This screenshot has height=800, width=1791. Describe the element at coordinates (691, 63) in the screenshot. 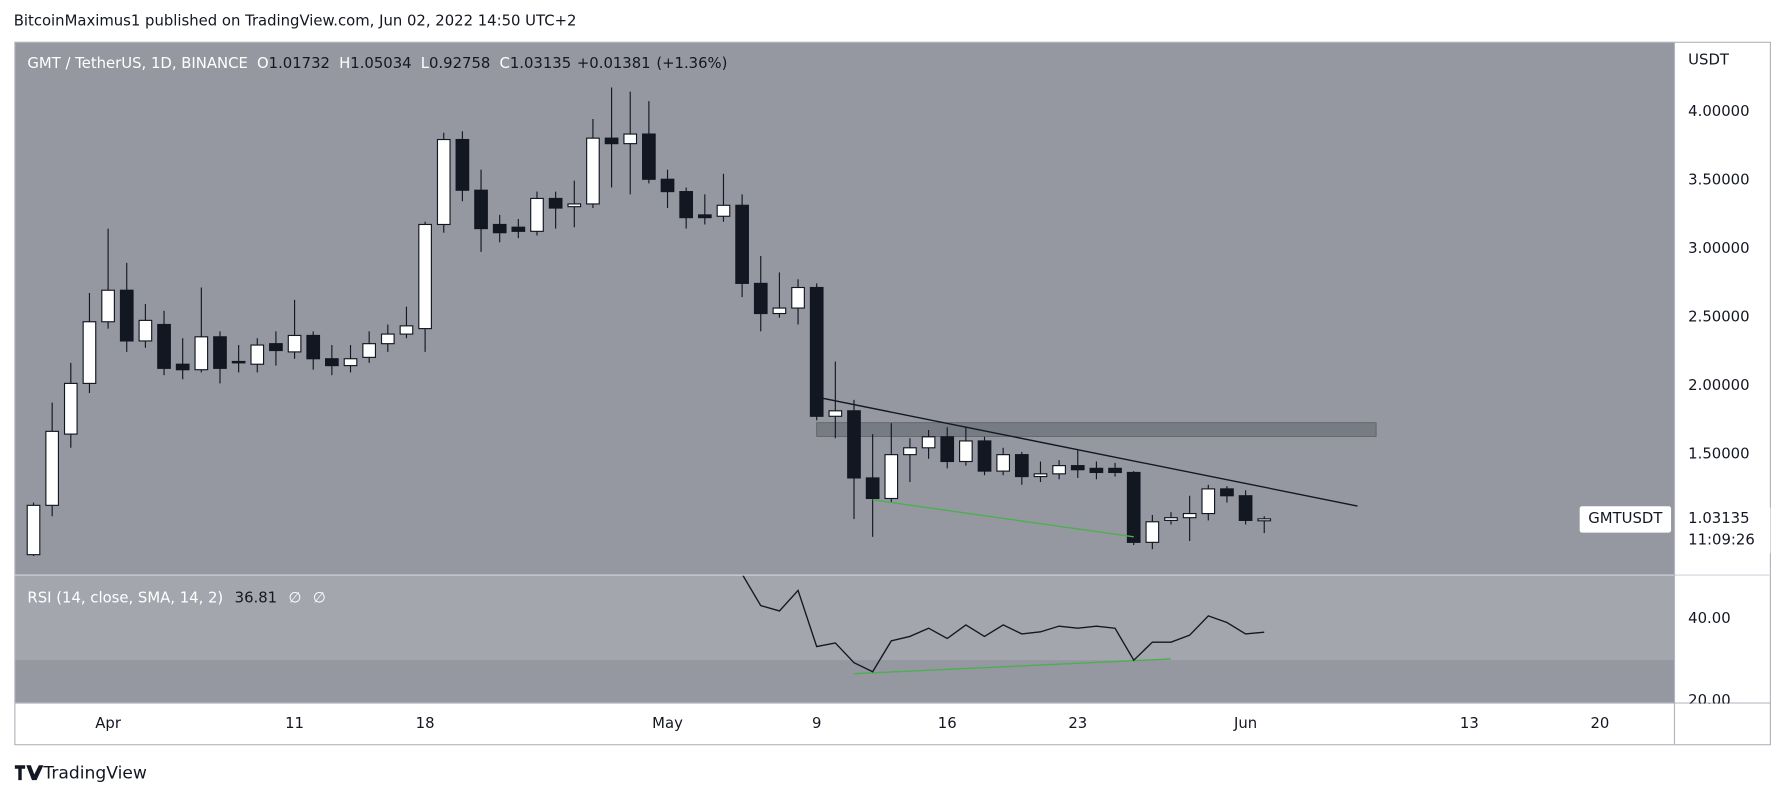

I see `change-pct: (+1.36%)` at that location.